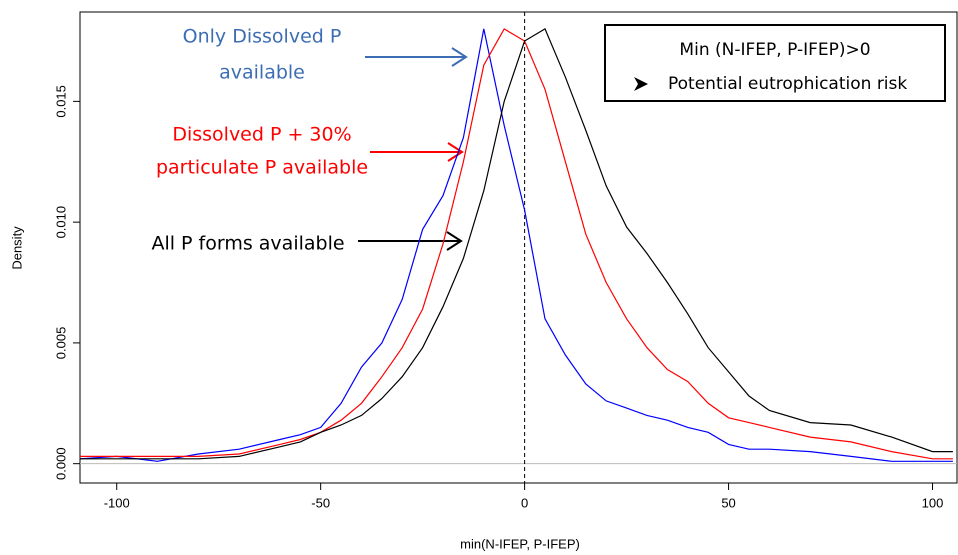 This screenshot has width=958, height=555. I want to click on x-tick-label: 50, so click(728, 502).